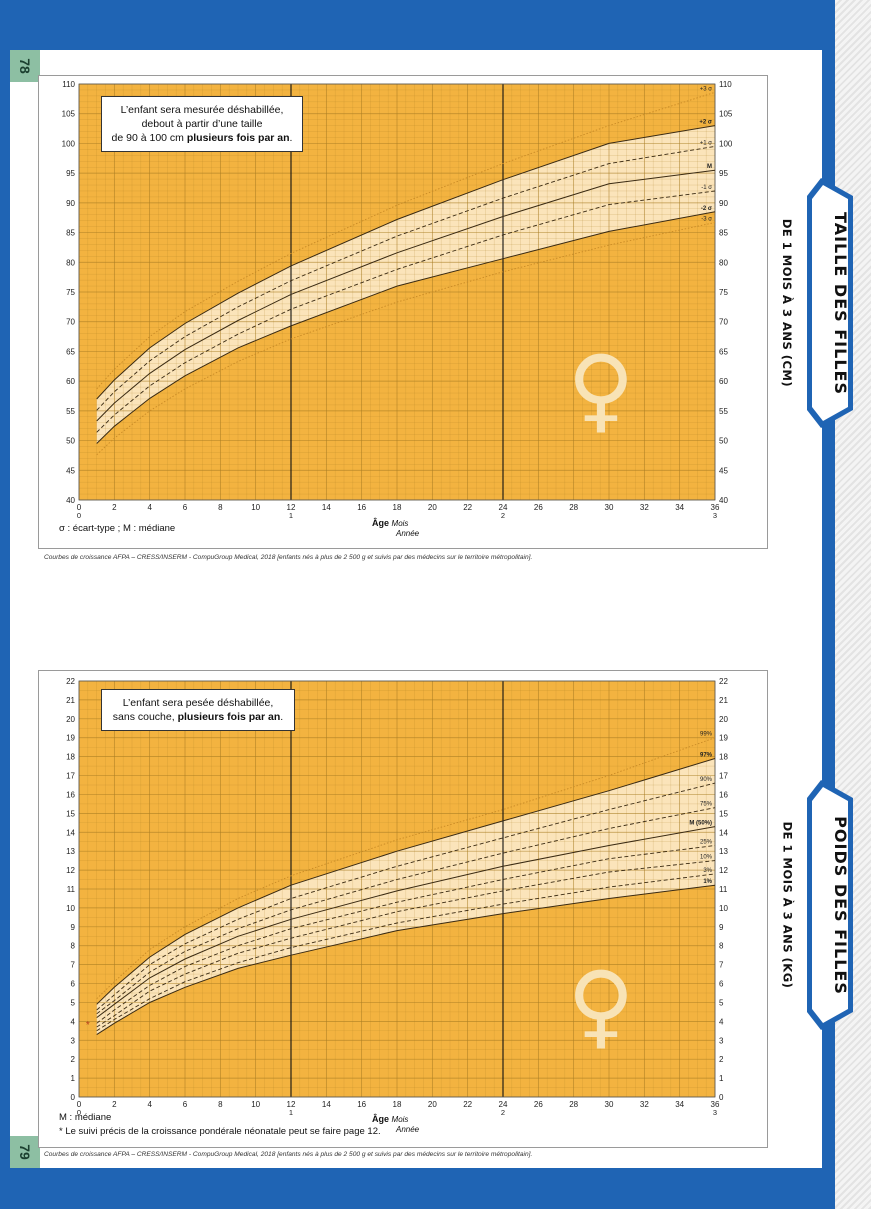 The width and height of the screenshot is (871, 1209). I want to click on weight-ytick-left: 8, so click(73, 946).